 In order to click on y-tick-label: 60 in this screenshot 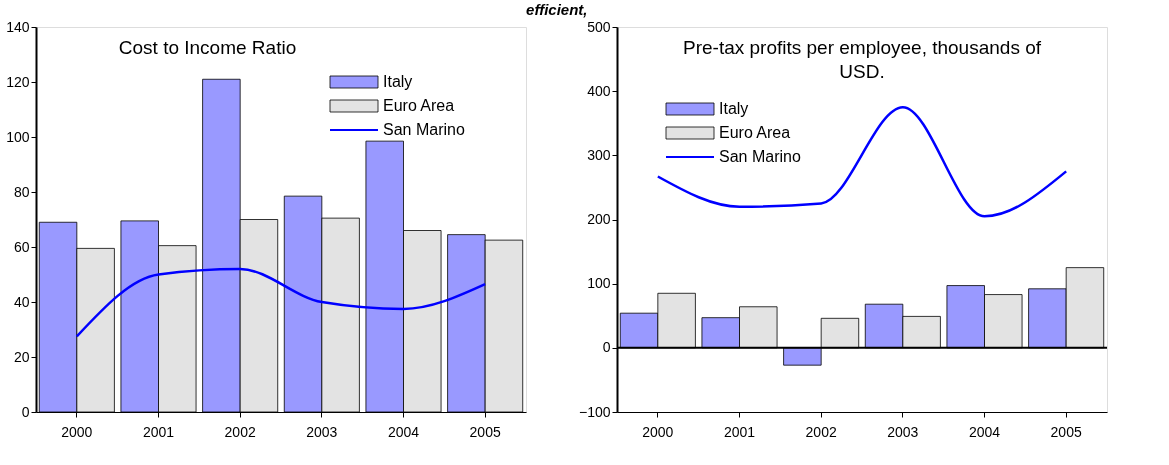, I will do `click(21, 246)`.